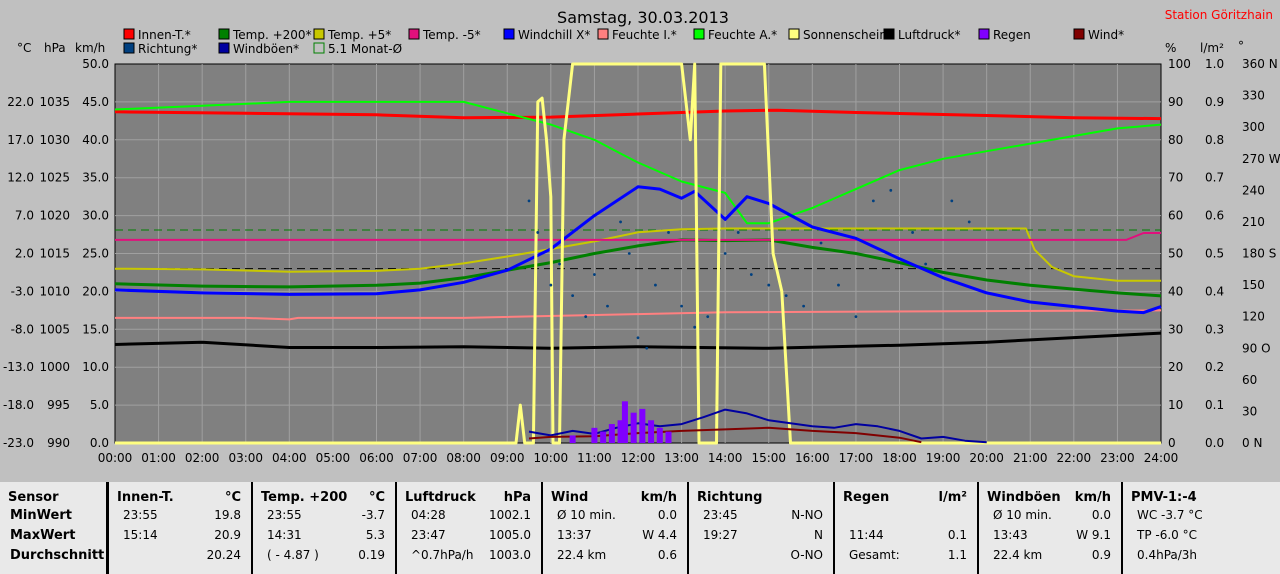 Image resolution: width=1280 pixels, height=574 pixels. What do you see at coordinates (24, 254) in the screenshot?
I see `temp-tick-label: 2.0` at bounding box center [24, 254].